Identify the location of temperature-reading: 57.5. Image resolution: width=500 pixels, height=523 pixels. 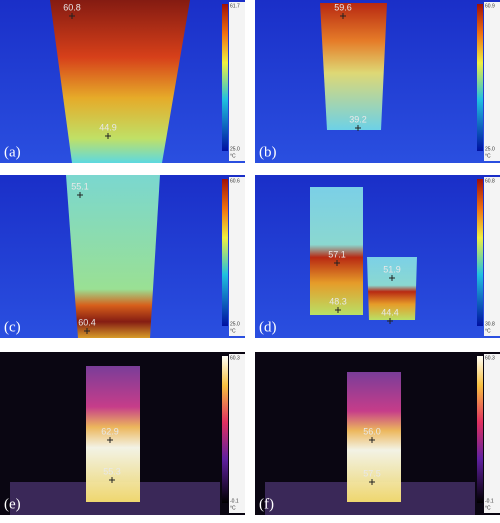
(372, 473).